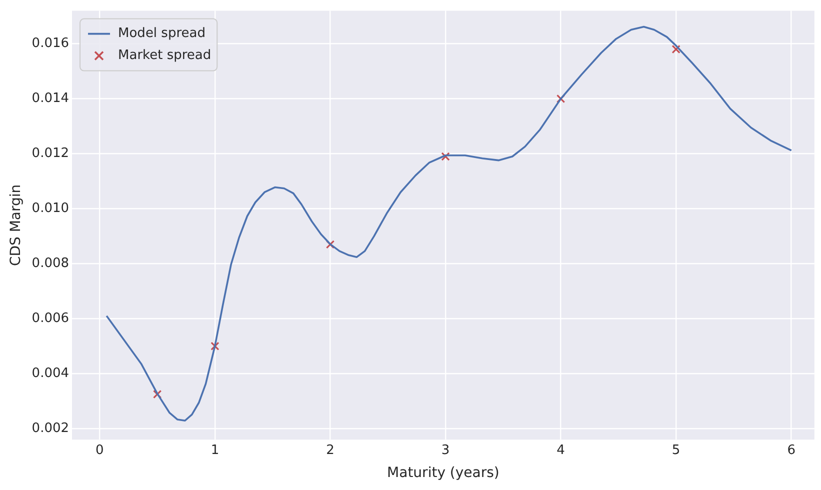  What do you see at coordinates (443, 473) in the screenshot?
I see `x-axis-title: Maturity (years)` at bounding box center [443, 473].